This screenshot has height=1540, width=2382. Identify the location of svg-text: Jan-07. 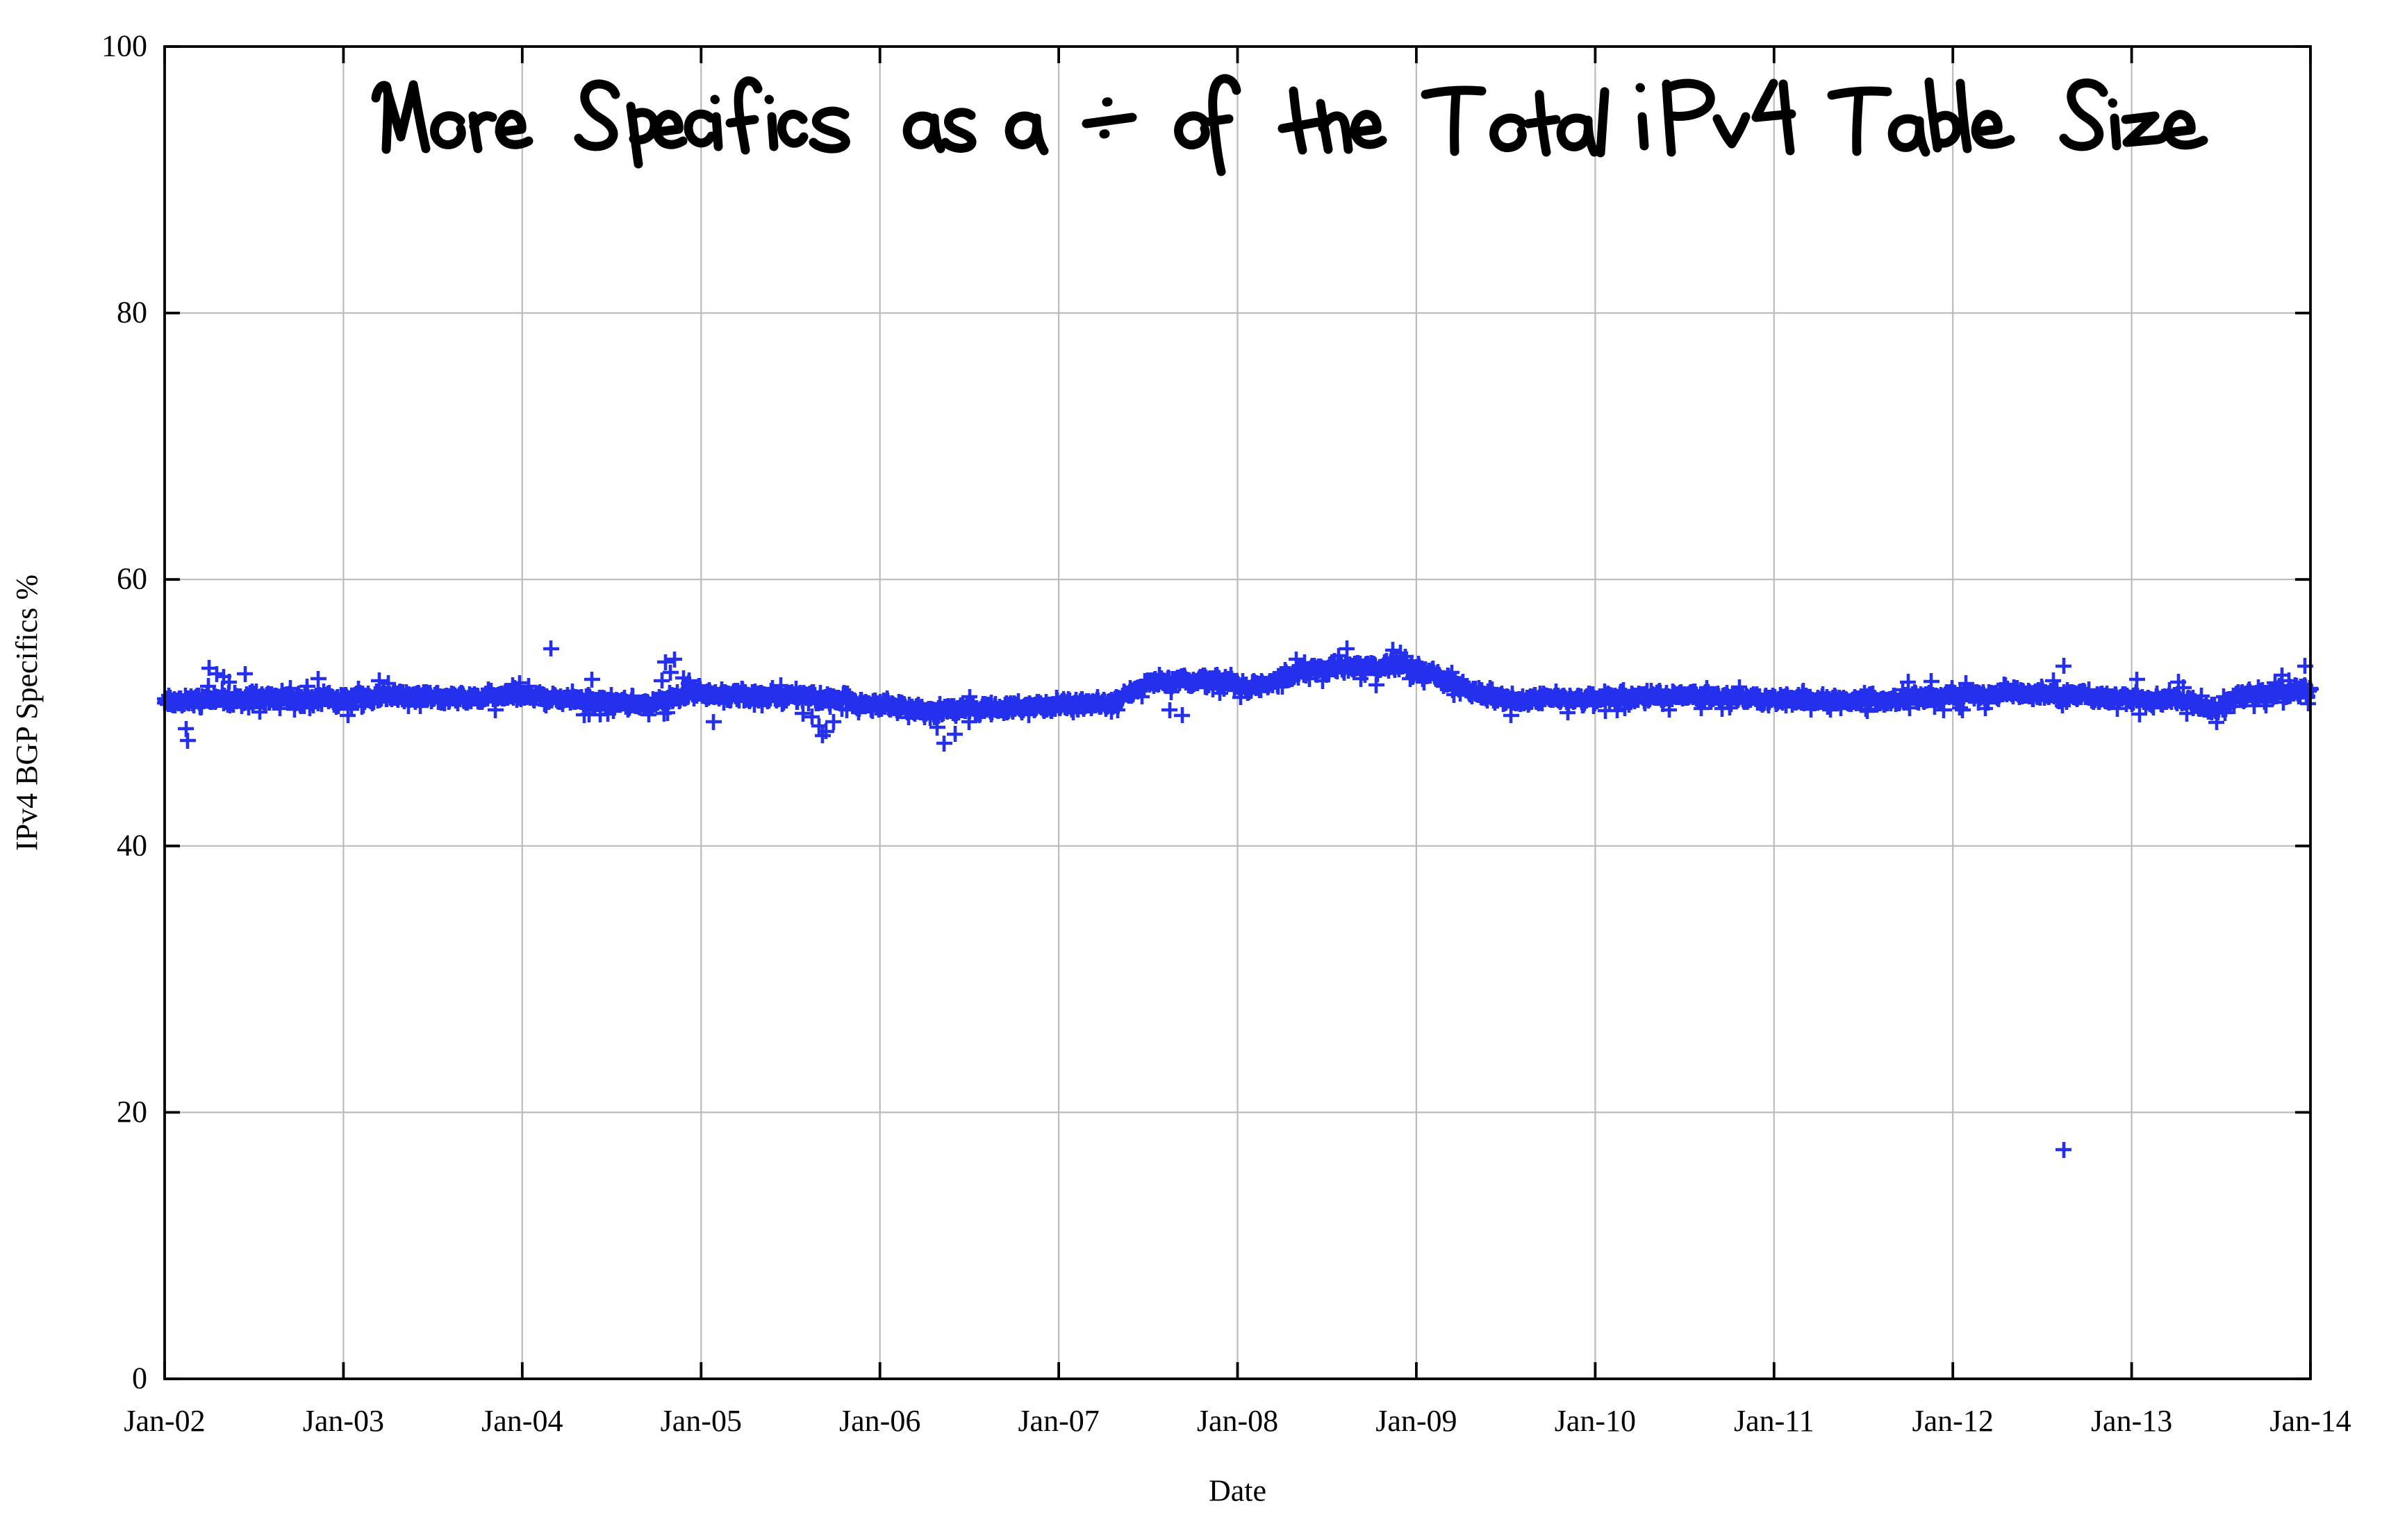
(1058, 1421).